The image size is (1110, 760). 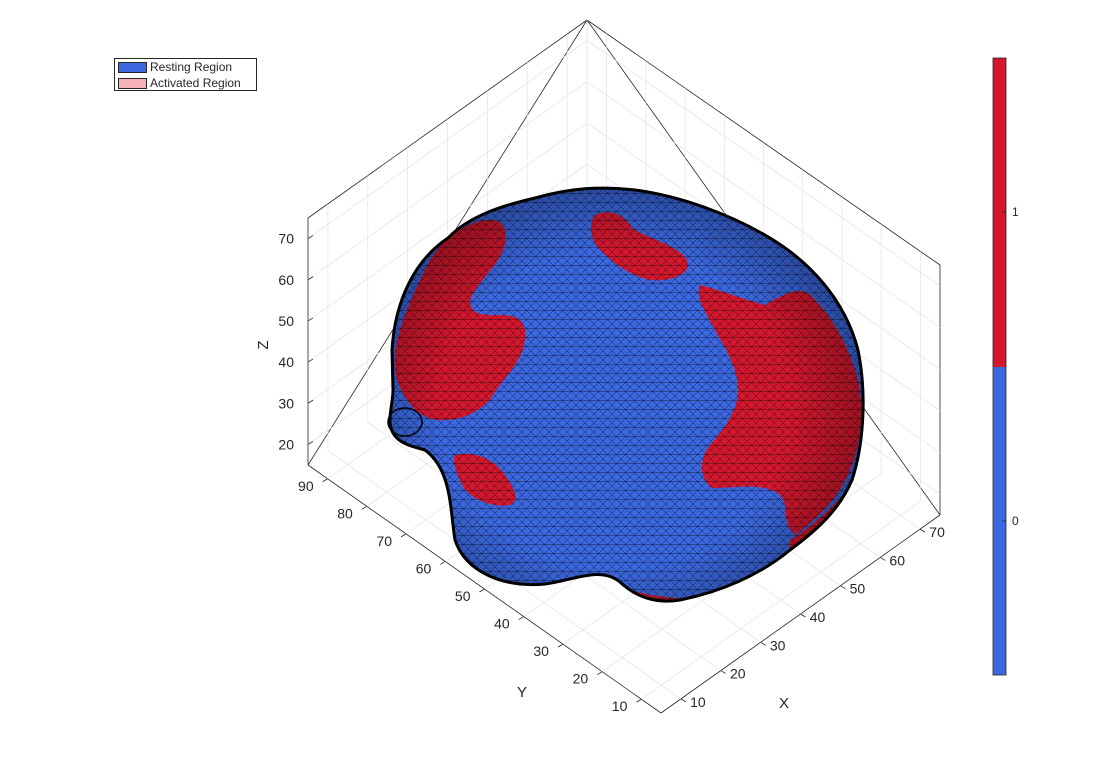 I want to click on x-axis-ticks: 10 20 30 40 50 60 70, so click(x=812, y=617).